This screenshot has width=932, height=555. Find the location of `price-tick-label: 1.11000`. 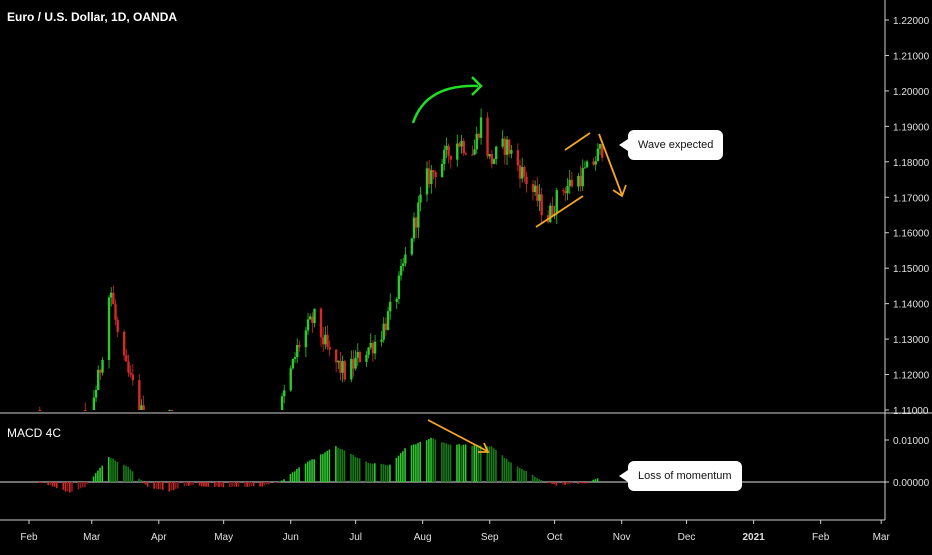

price-tick-label: 1.11000 is located at coordinates (911, 411).